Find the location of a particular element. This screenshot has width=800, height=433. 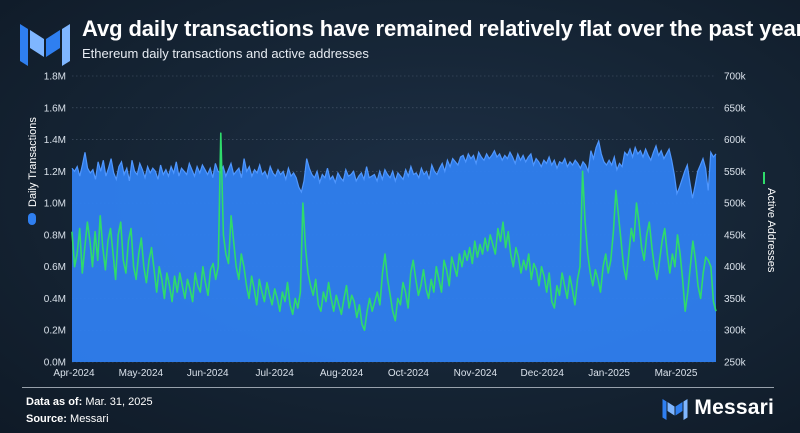

y-right-tick-label: 250k is located at coordinates (735, 363).